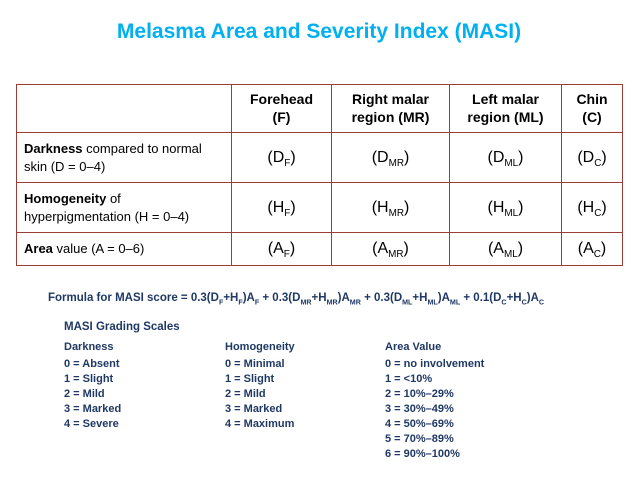  I want to click on header-line: region (MR), so click(390, 116).